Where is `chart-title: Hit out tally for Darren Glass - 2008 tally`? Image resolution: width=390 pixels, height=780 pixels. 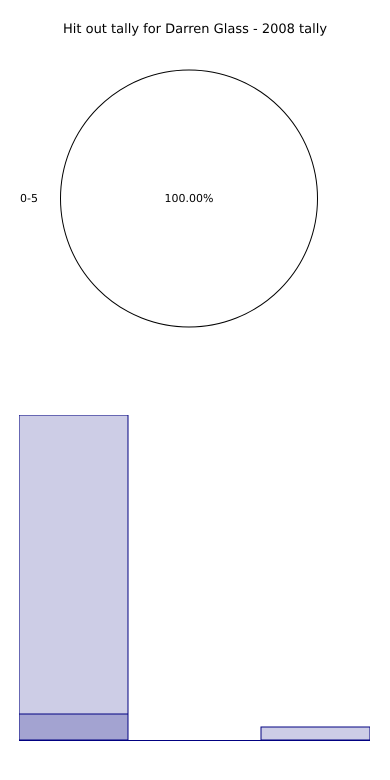 chart-title: Hit out tally for Darren Glass - 2008 tally is located at coordinates (195, 29).